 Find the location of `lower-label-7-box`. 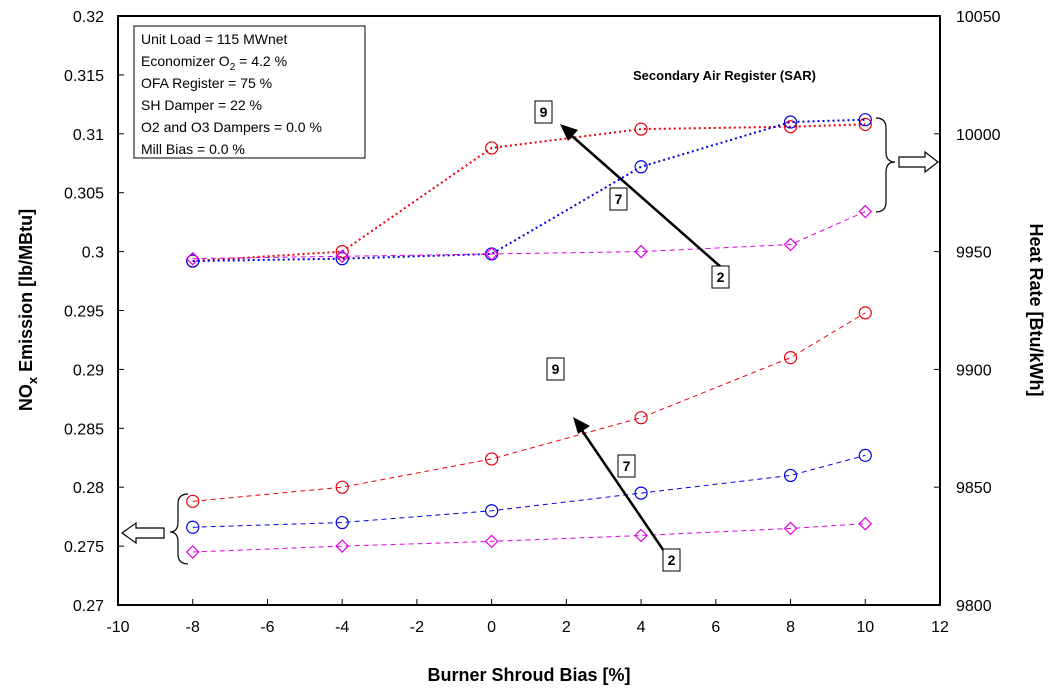

lower-label-7-box is located at coordinates (626, 466).